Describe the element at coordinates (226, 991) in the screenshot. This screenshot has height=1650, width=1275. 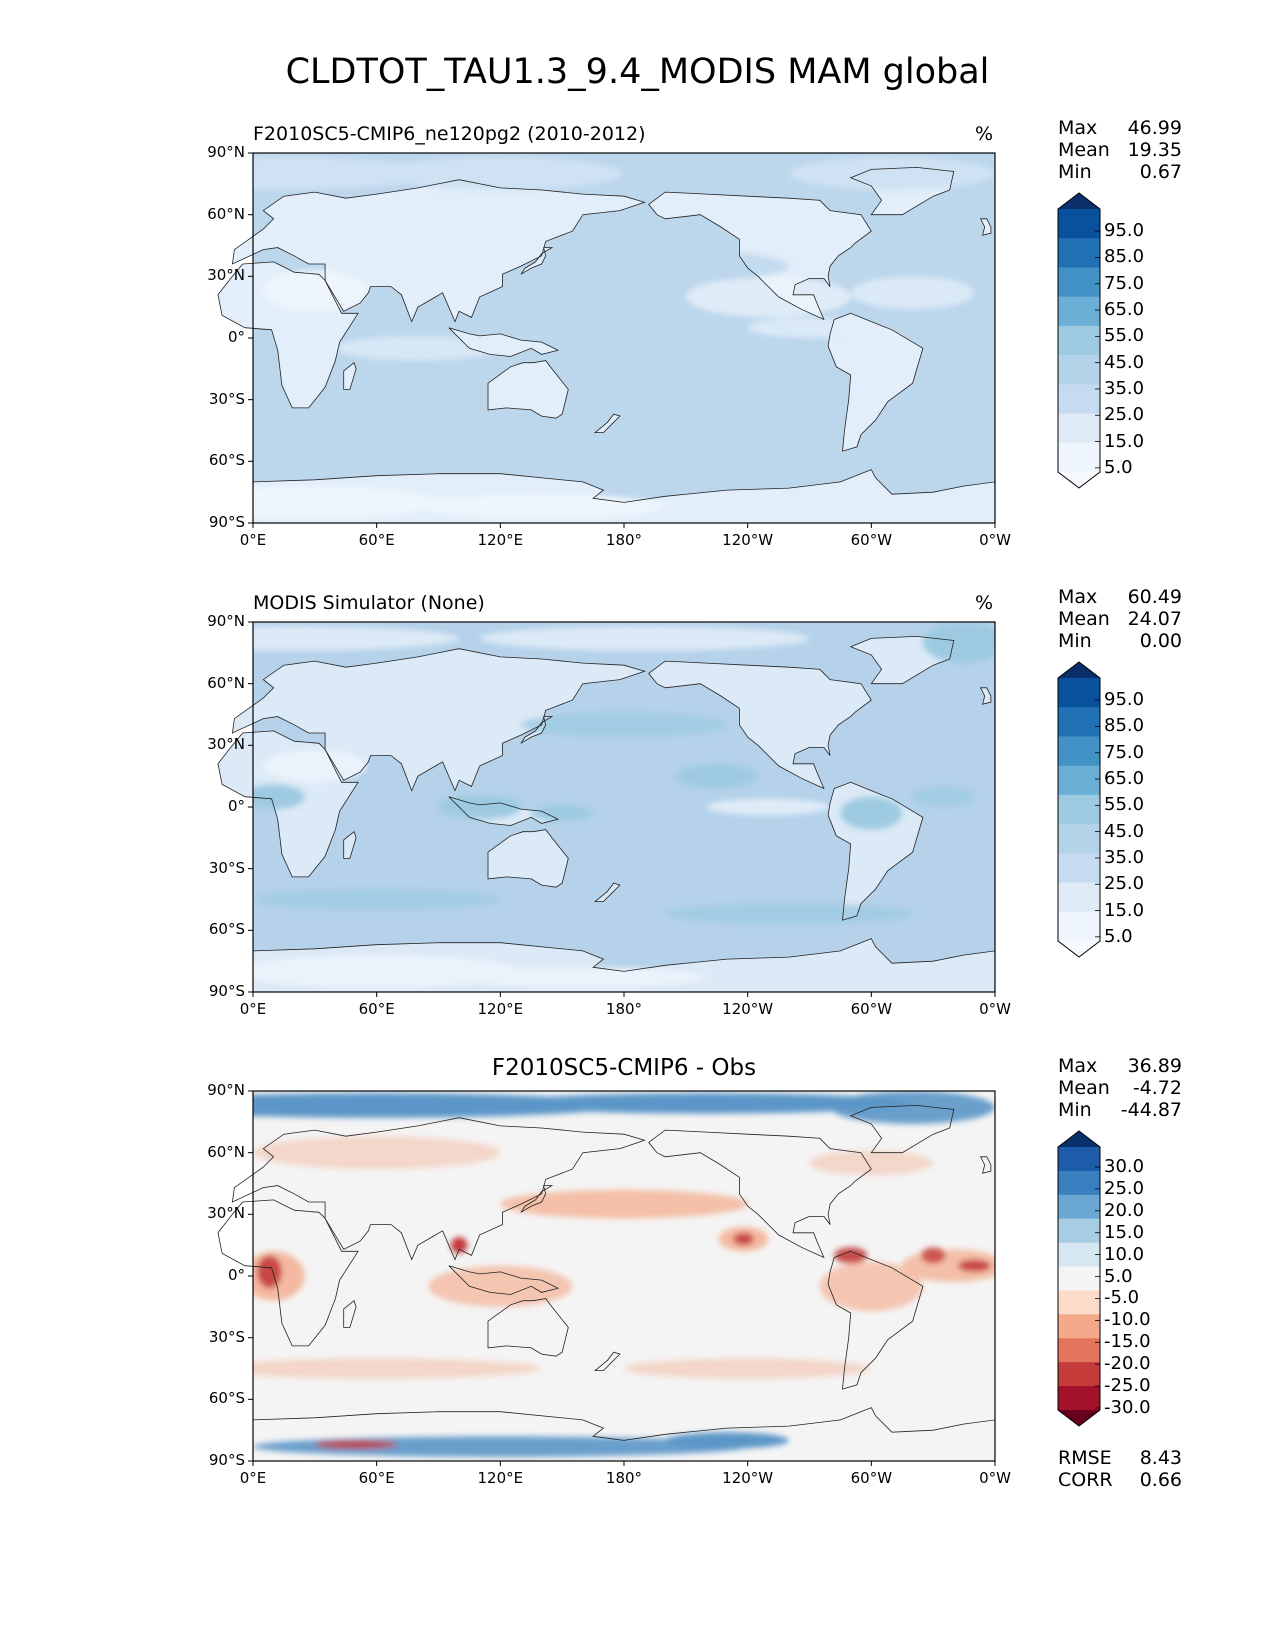
I see `lat-tick-label: 90°S` at that location.